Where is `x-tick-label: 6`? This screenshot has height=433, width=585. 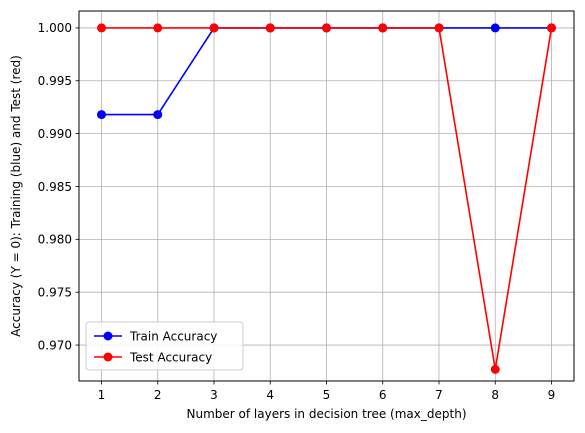 x-tick-label: 6 is located at coordinates (383, 395).